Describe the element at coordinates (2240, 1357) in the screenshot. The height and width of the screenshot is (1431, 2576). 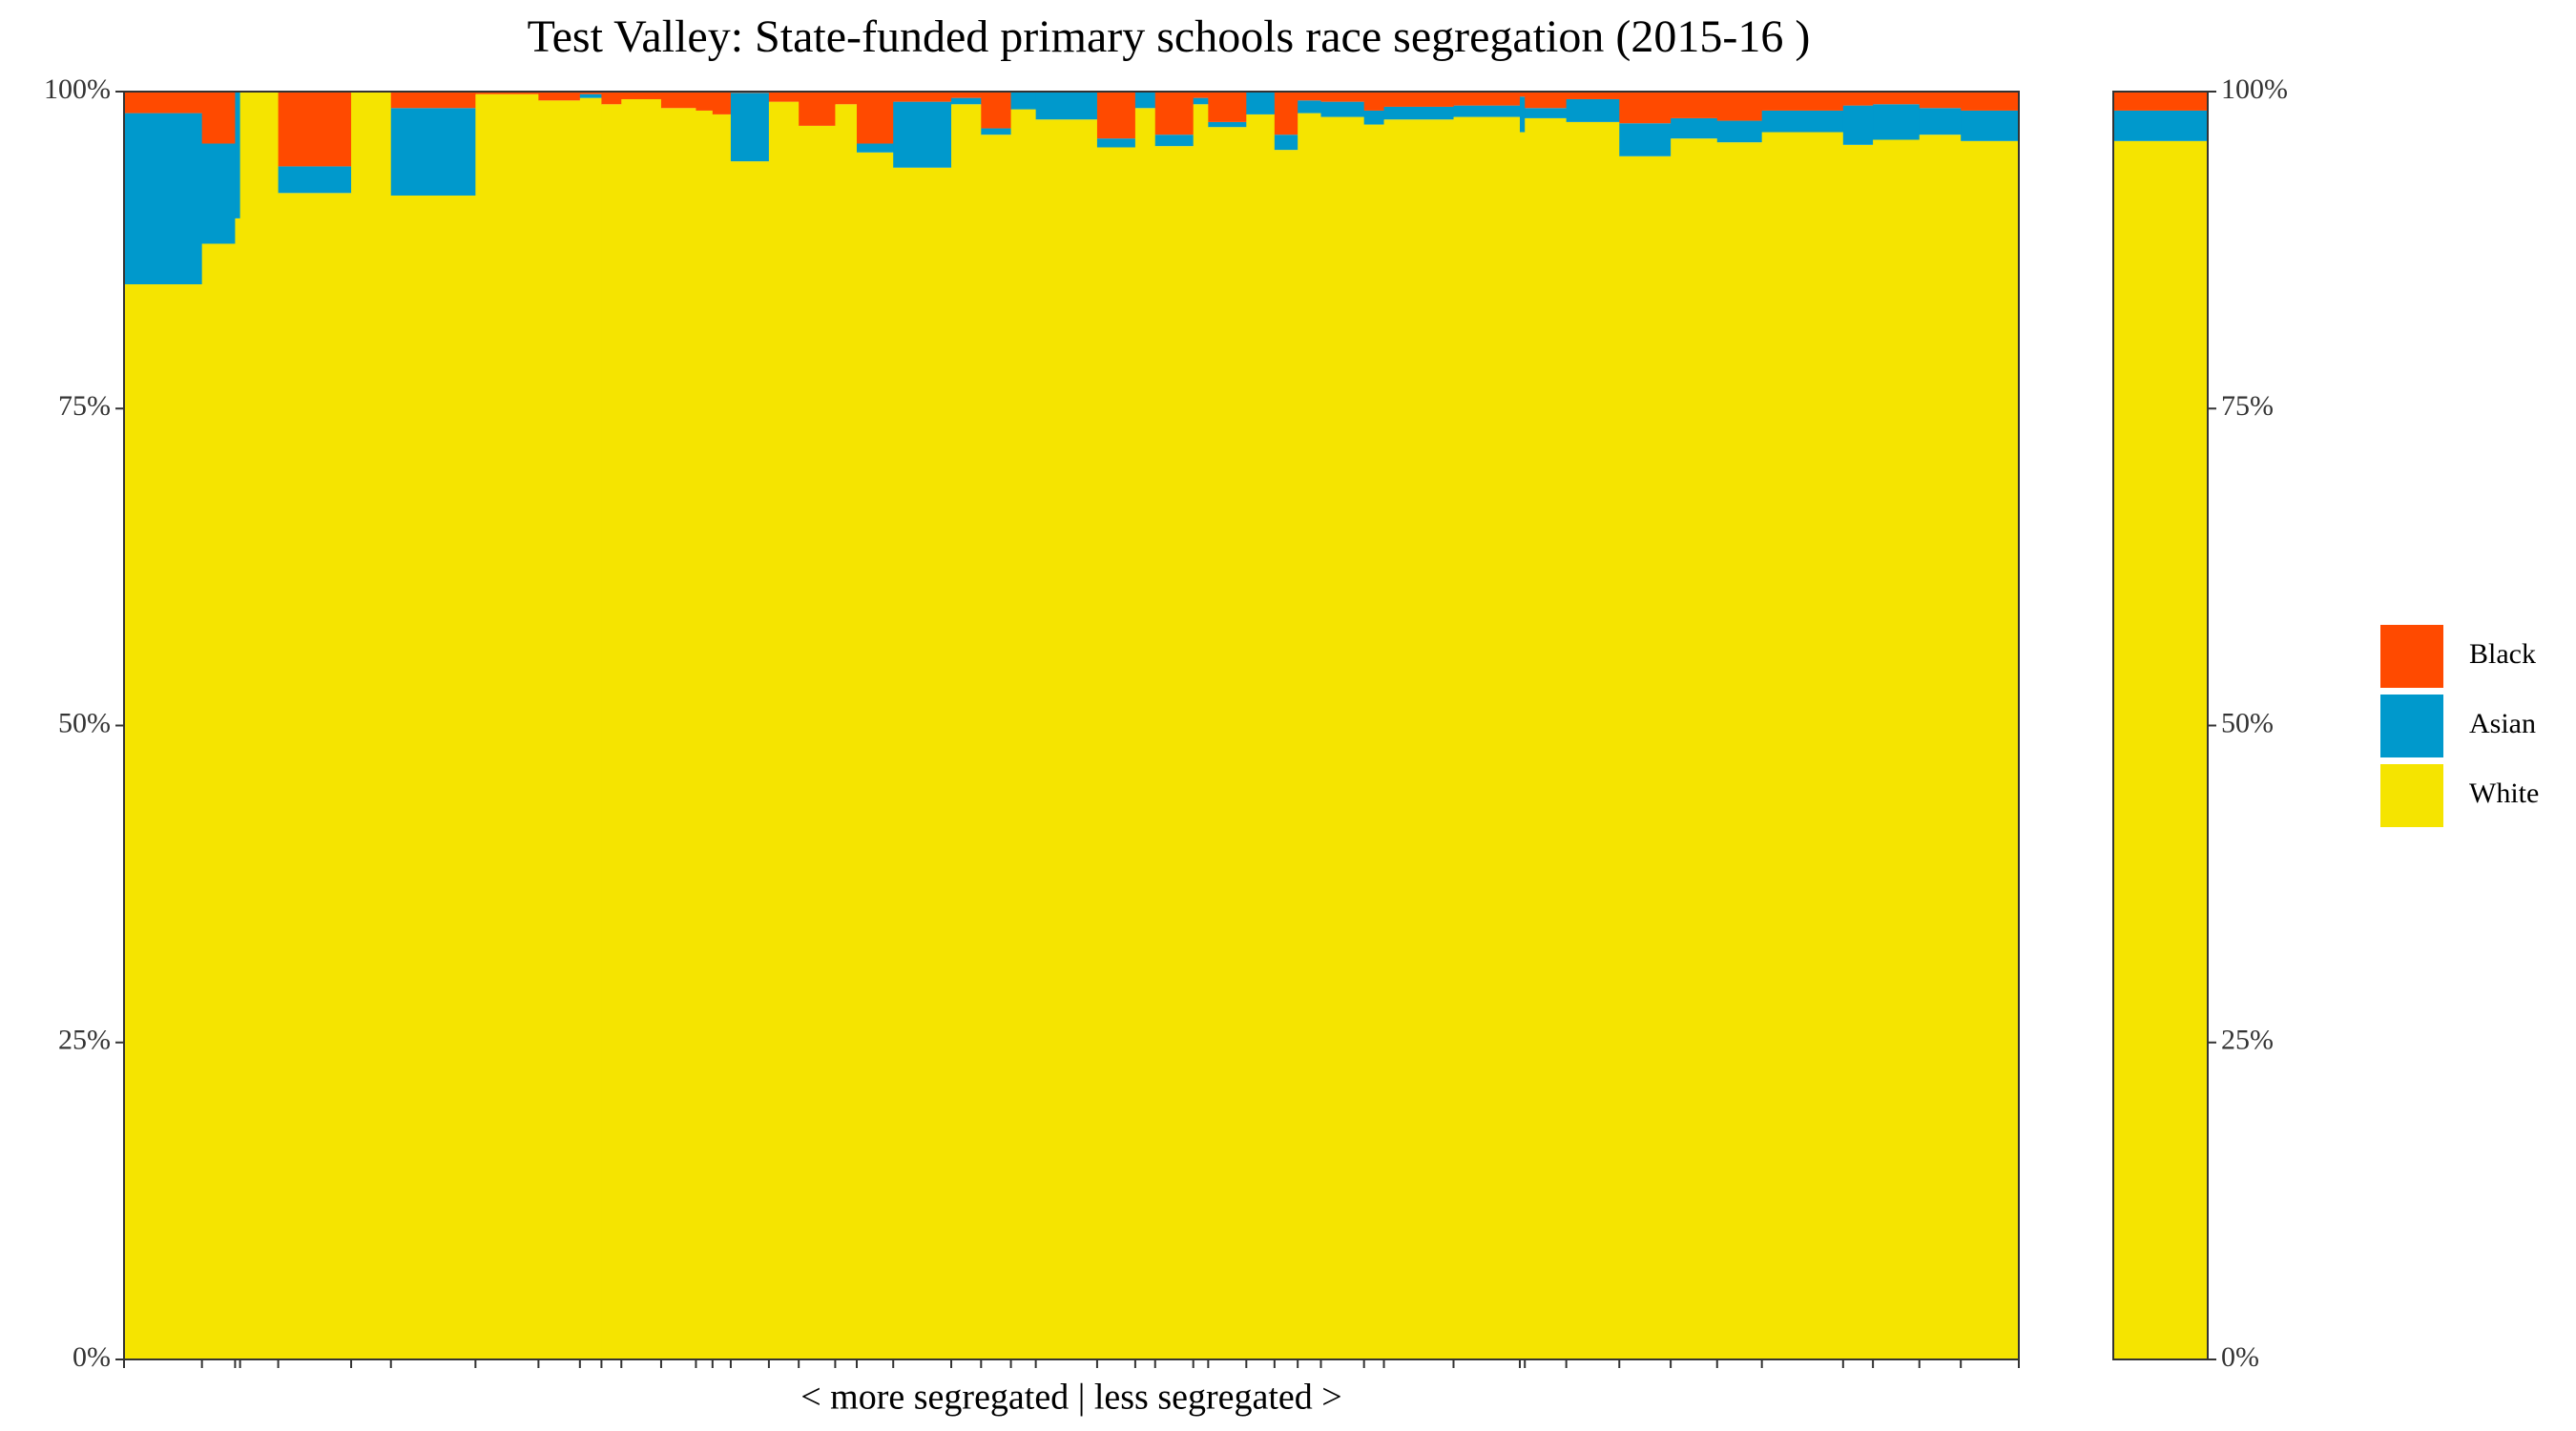
I see `y2-tick-label: 0%` at that location.